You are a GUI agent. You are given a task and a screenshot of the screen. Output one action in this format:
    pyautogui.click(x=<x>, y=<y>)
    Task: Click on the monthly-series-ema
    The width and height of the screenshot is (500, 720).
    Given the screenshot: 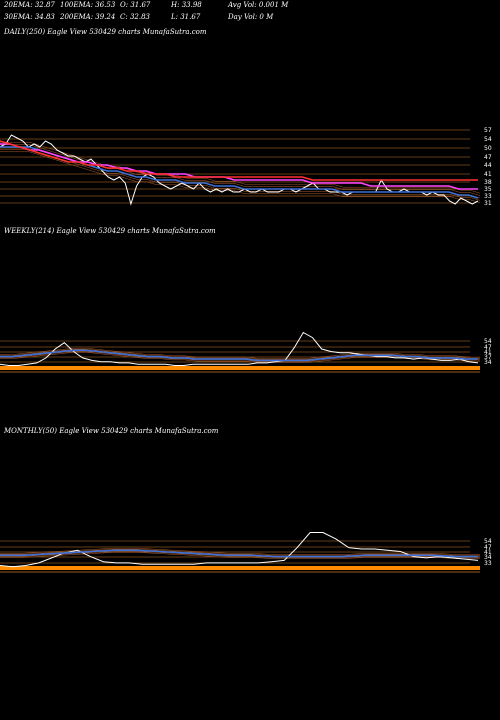 What is the action you would take?
    pyautogui.click(x=239, y=553)
    